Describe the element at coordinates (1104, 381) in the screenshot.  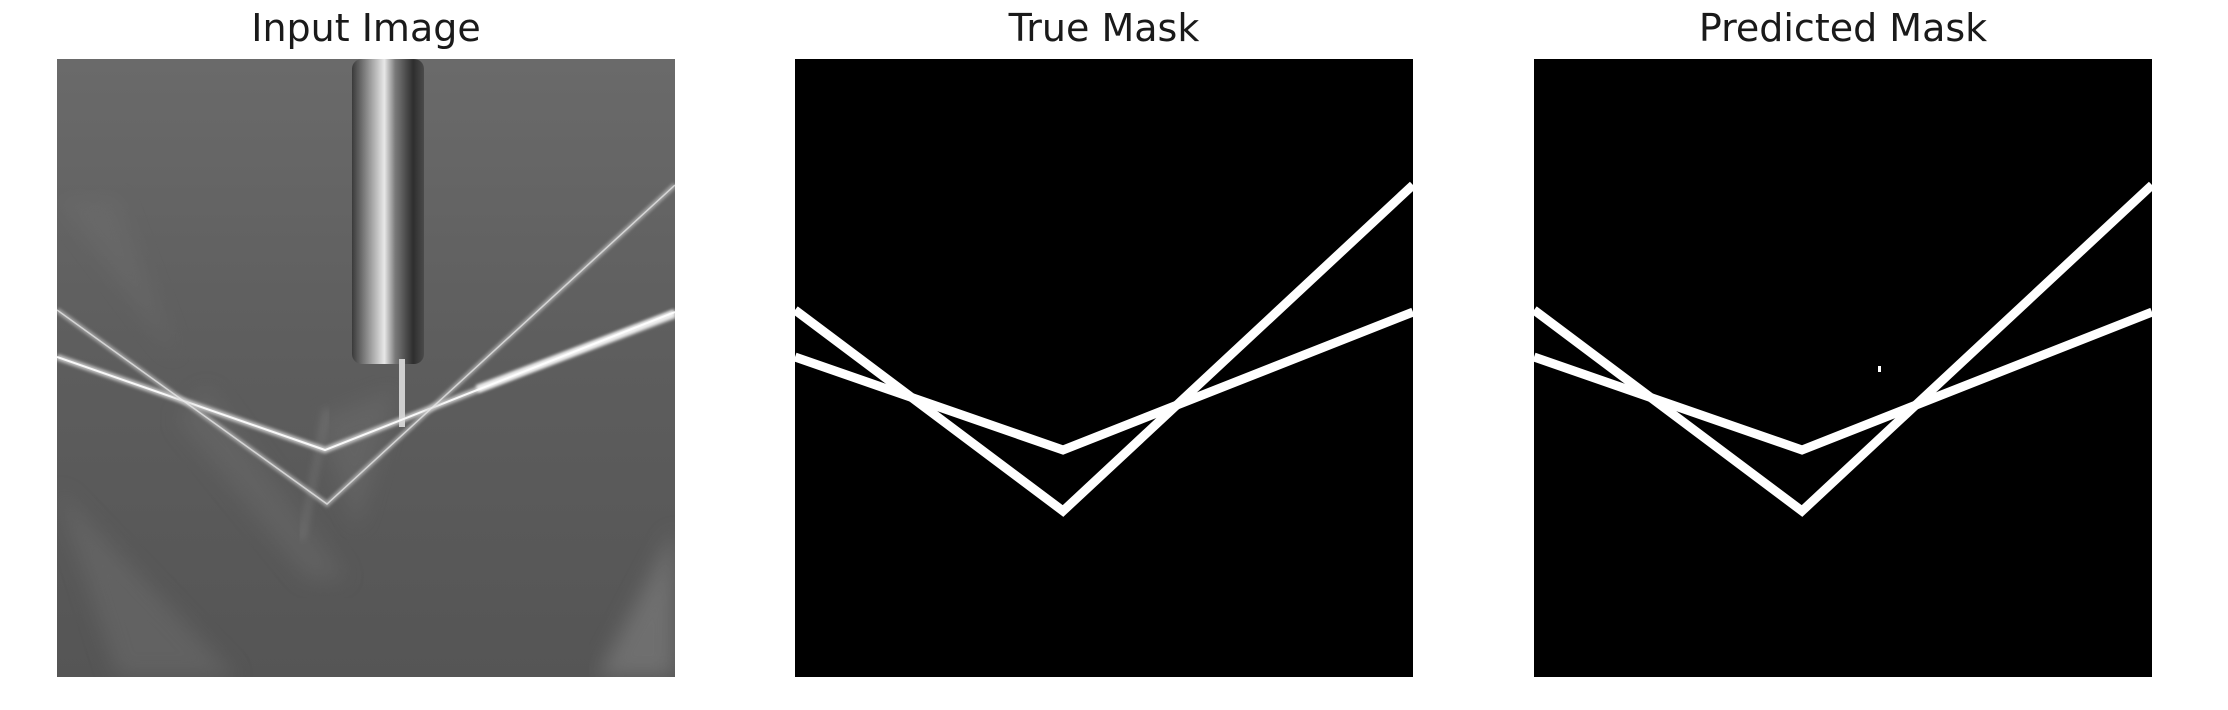
I see `true-mask-line-upper` at that location.